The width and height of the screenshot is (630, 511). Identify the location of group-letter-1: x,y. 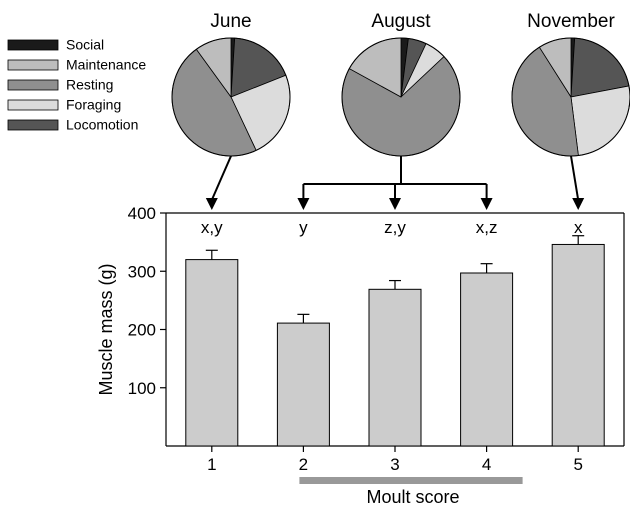
(212, 227).